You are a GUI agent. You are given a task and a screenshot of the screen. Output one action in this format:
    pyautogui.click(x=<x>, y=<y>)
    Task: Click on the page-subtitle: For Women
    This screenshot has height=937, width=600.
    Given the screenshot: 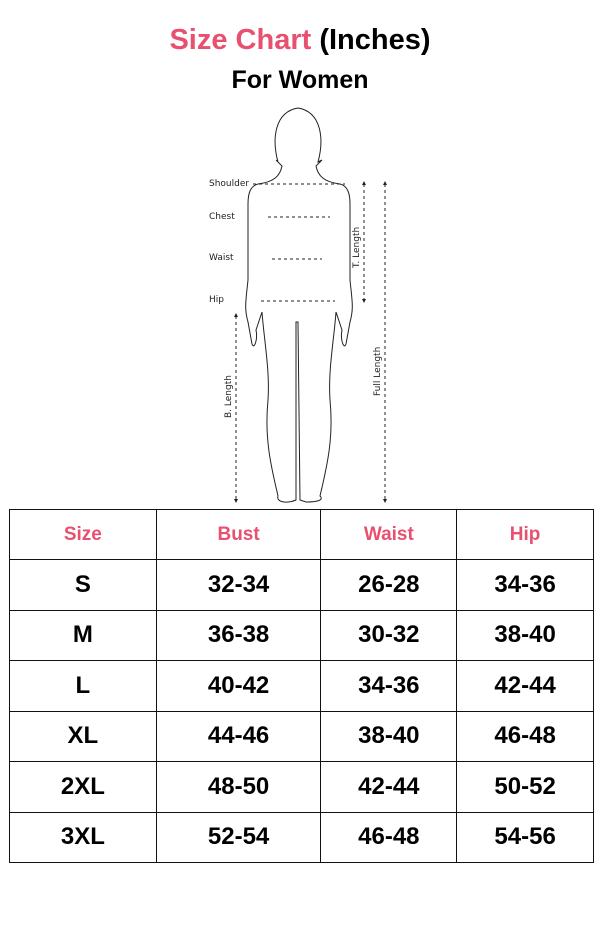 What is the action you would take?
    pyautogui.click(x=300, y=80)
    